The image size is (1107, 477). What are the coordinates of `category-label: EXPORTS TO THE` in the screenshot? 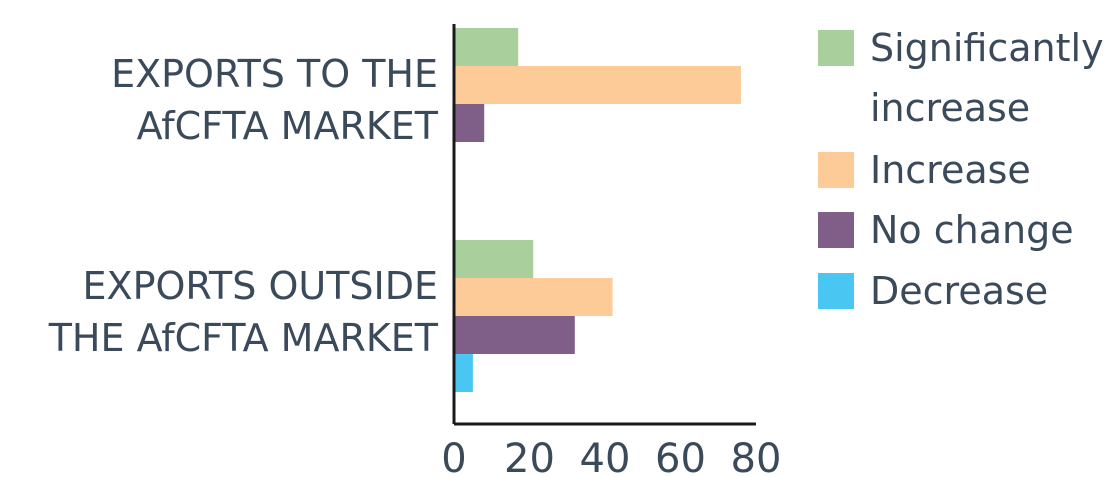 It's located at (274, 74).